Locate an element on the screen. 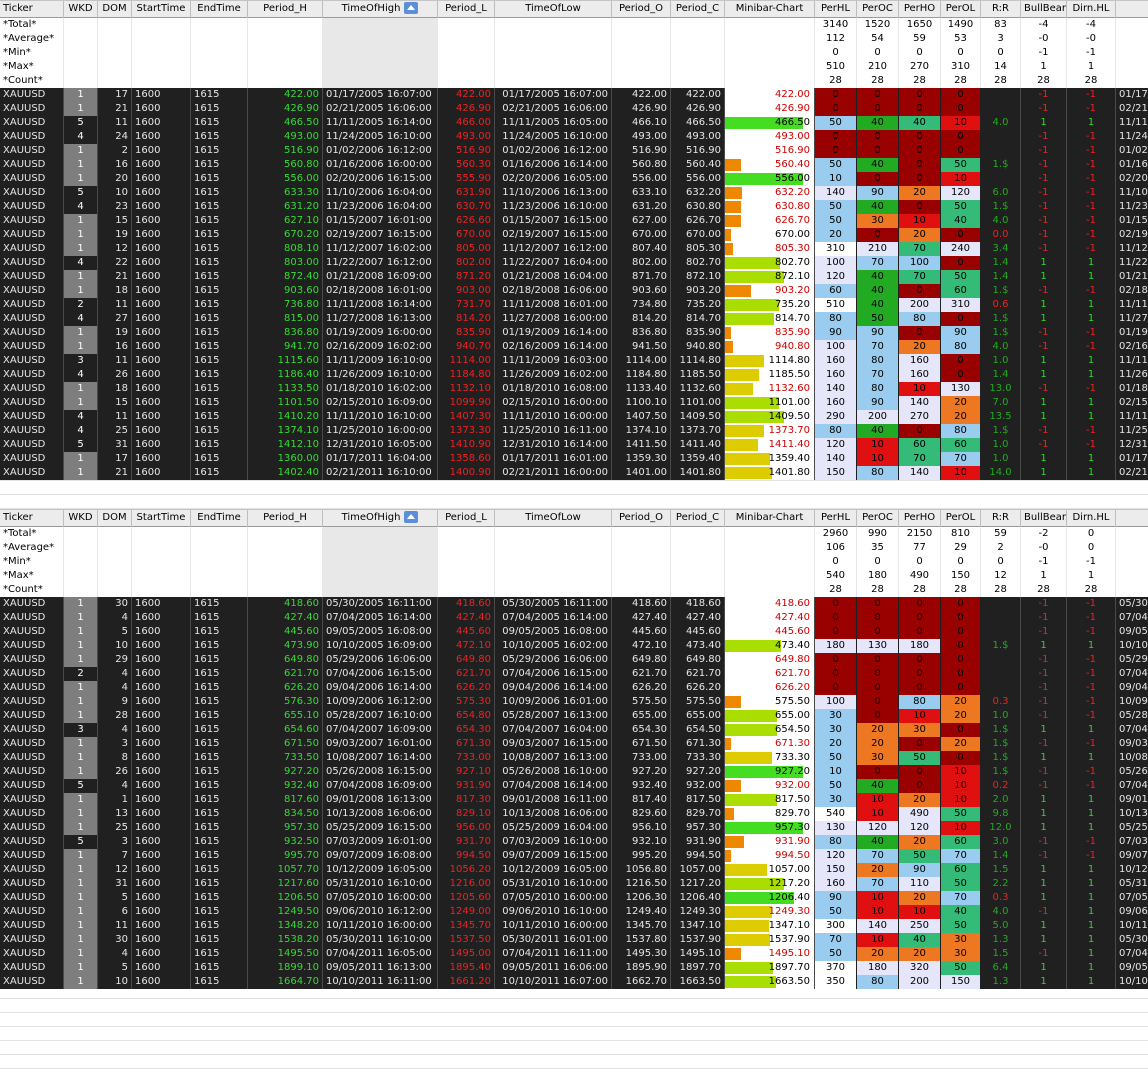 The width and height of the screenshot is (1148, 1082). cell-dom: 9 is located at coordinates (115, 702).